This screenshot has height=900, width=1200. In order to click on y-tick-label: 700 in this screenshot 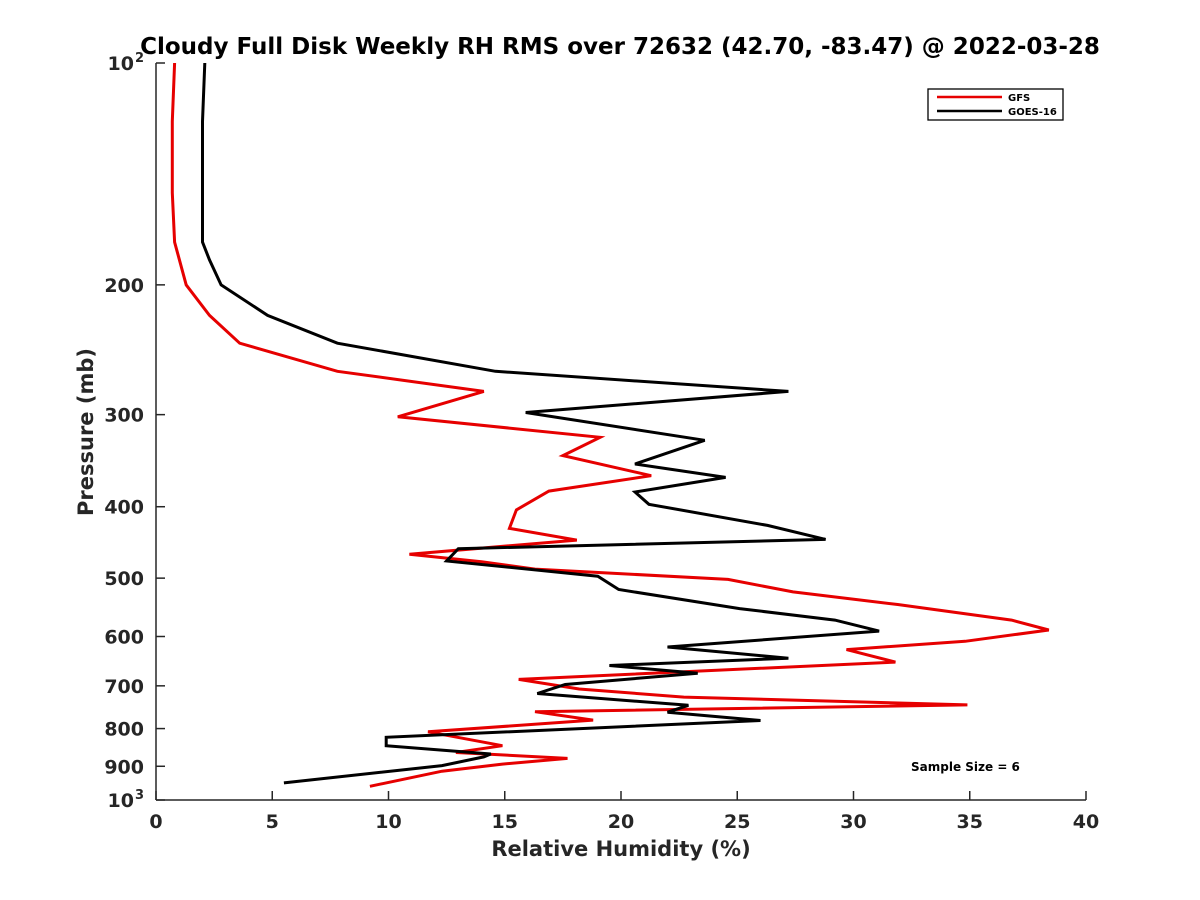, I will do `click(124, 687)`.